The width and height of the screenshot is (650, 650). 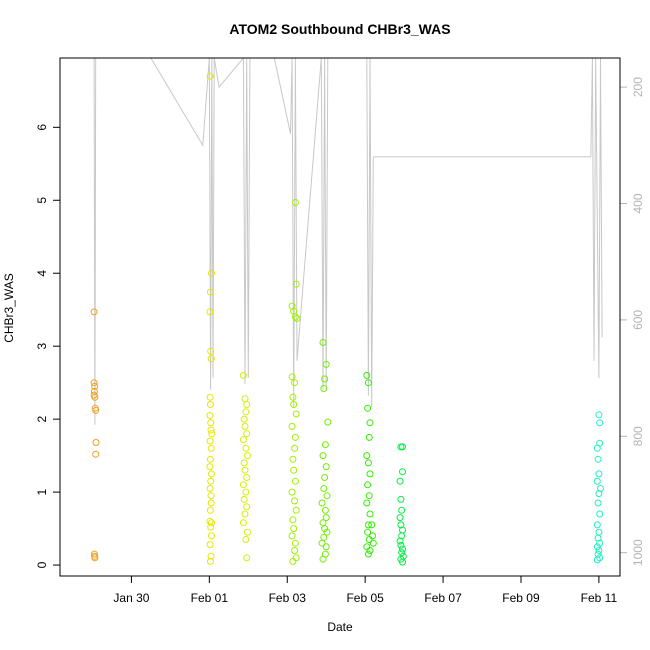 I want to click on y-axis-label: CHBr3_WAS, so click(x=9, y=308).